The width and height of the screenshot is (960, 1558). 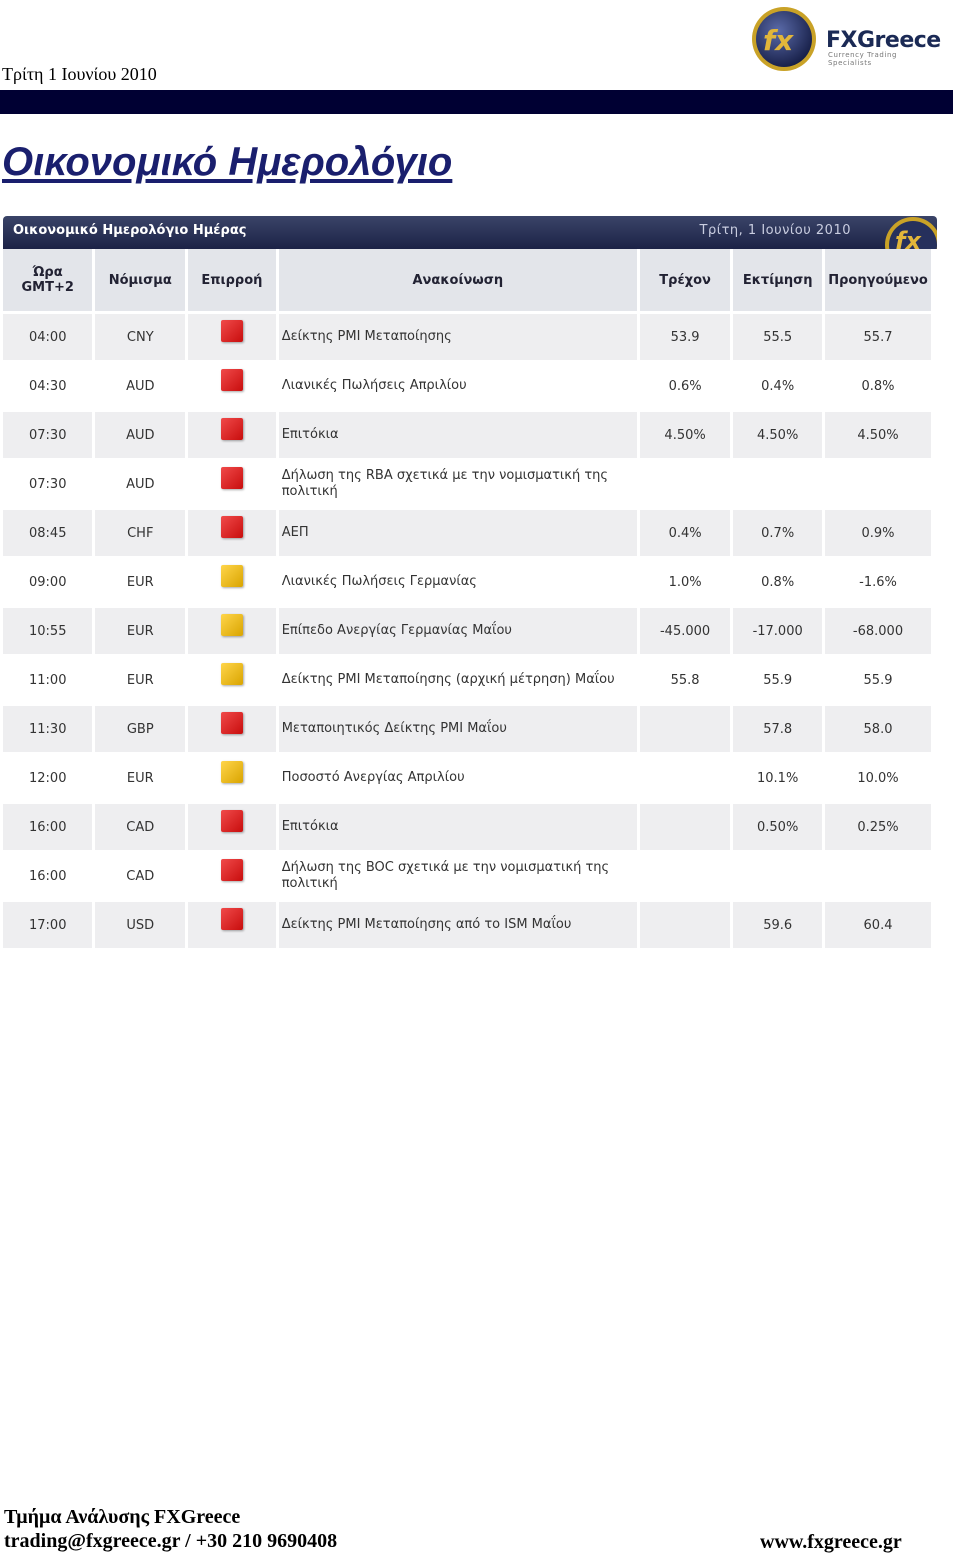 I want to click on event-announcement: Επίπεδο Ανεργίας Γερμανίας Μαΐου, so click(x=457, y=632).